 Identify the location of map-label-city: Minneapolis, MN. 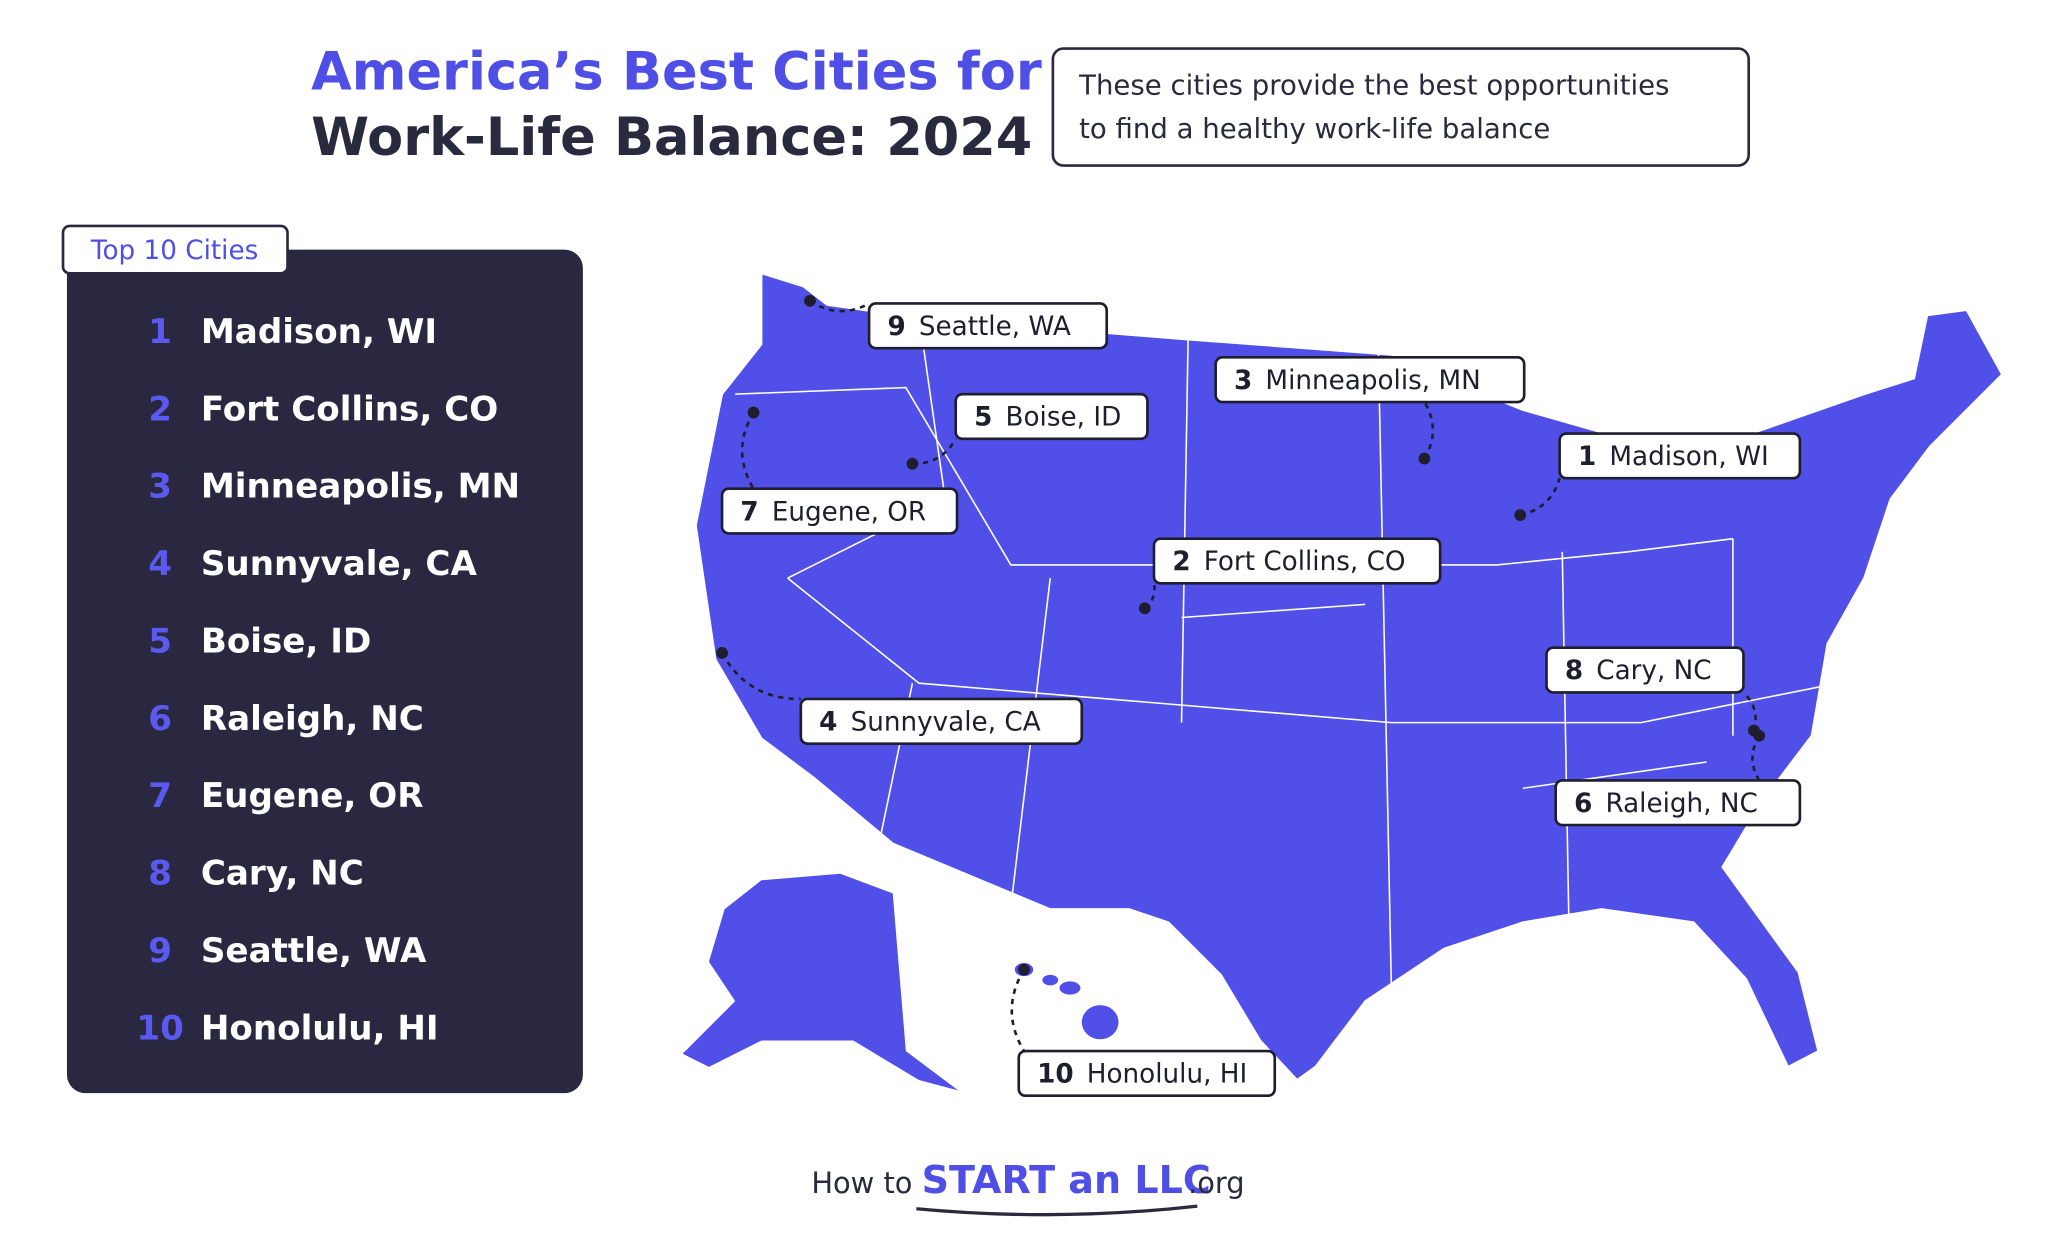
(1372, 381).